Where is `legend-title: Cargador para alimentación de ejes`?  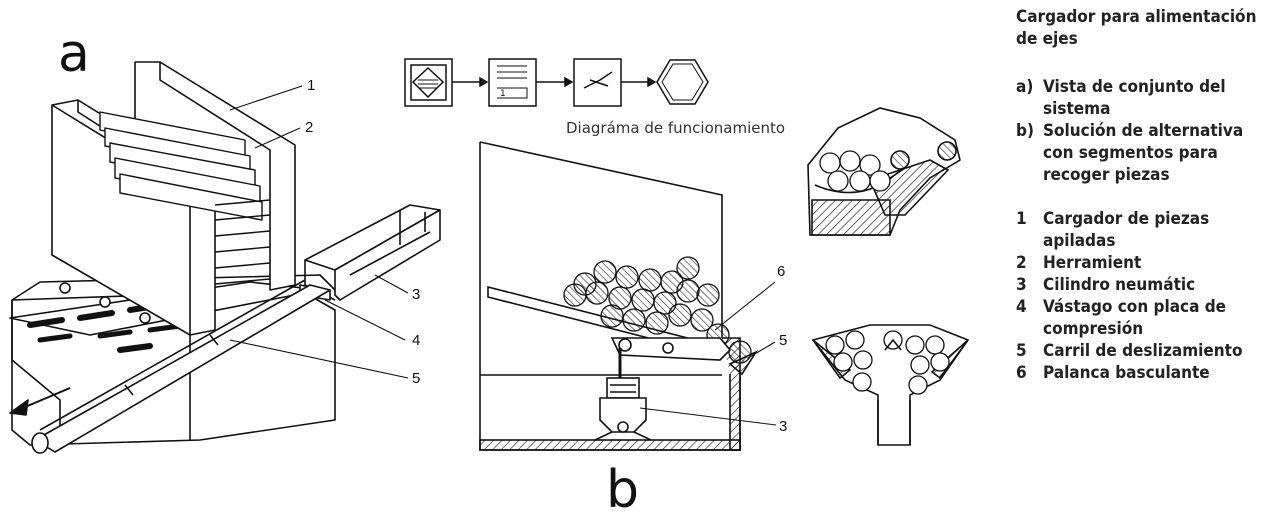
legend-title: Cargador para alimentación de ejes is located at coordinates (1136, 28).